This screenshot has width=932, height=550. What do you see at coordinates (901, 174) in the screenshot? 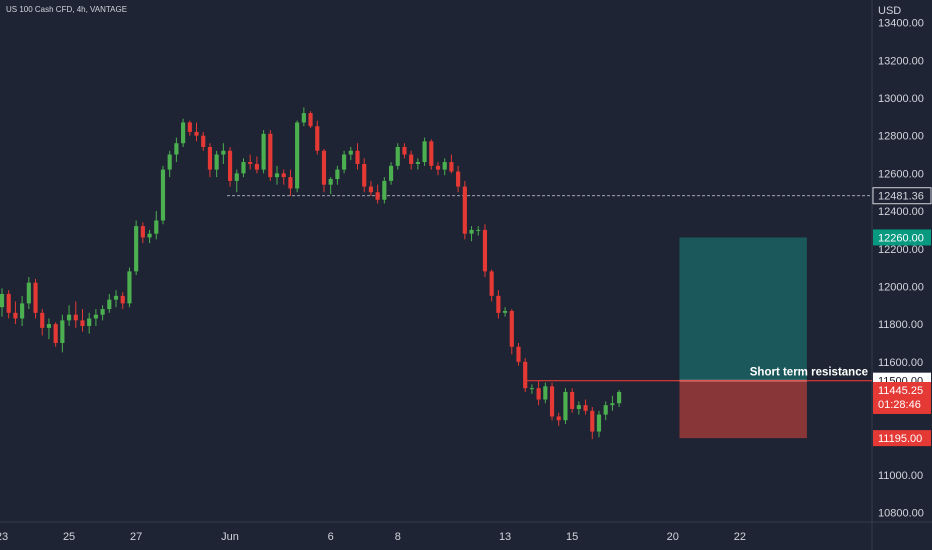
I see `y-tick-label: 12600.00` at bounding box center [901, 174].